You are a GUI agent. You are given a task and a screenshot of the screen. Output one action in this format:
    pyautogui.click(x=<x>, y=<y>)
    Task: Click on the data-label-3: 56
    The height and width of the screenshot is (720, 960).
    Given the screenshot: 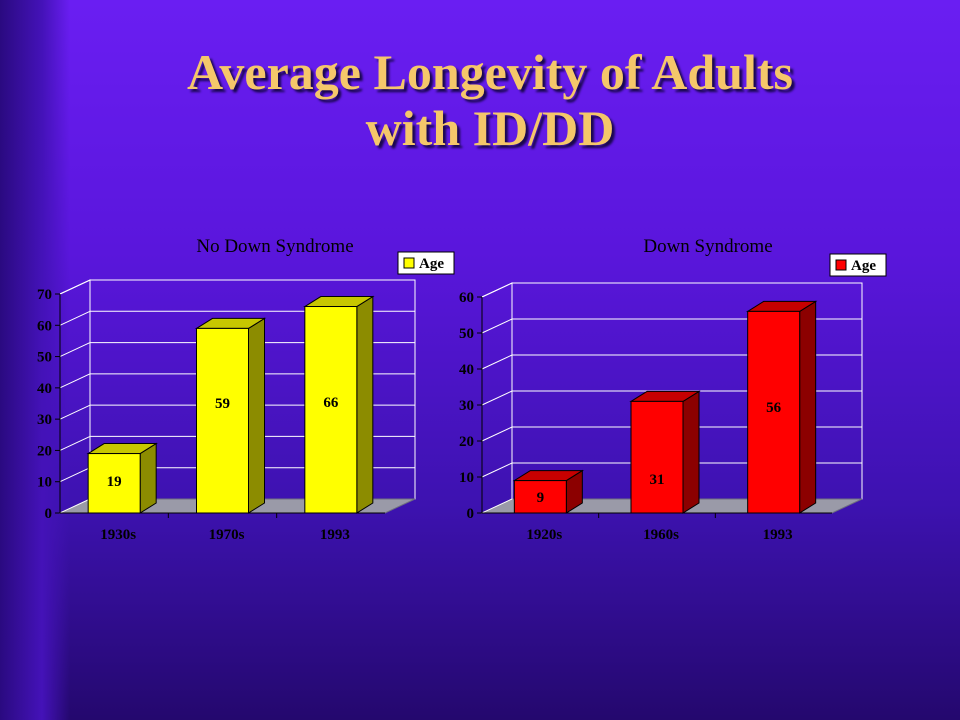 What is the action you would take?
    pyautogui.click(x=774, y=408)
    